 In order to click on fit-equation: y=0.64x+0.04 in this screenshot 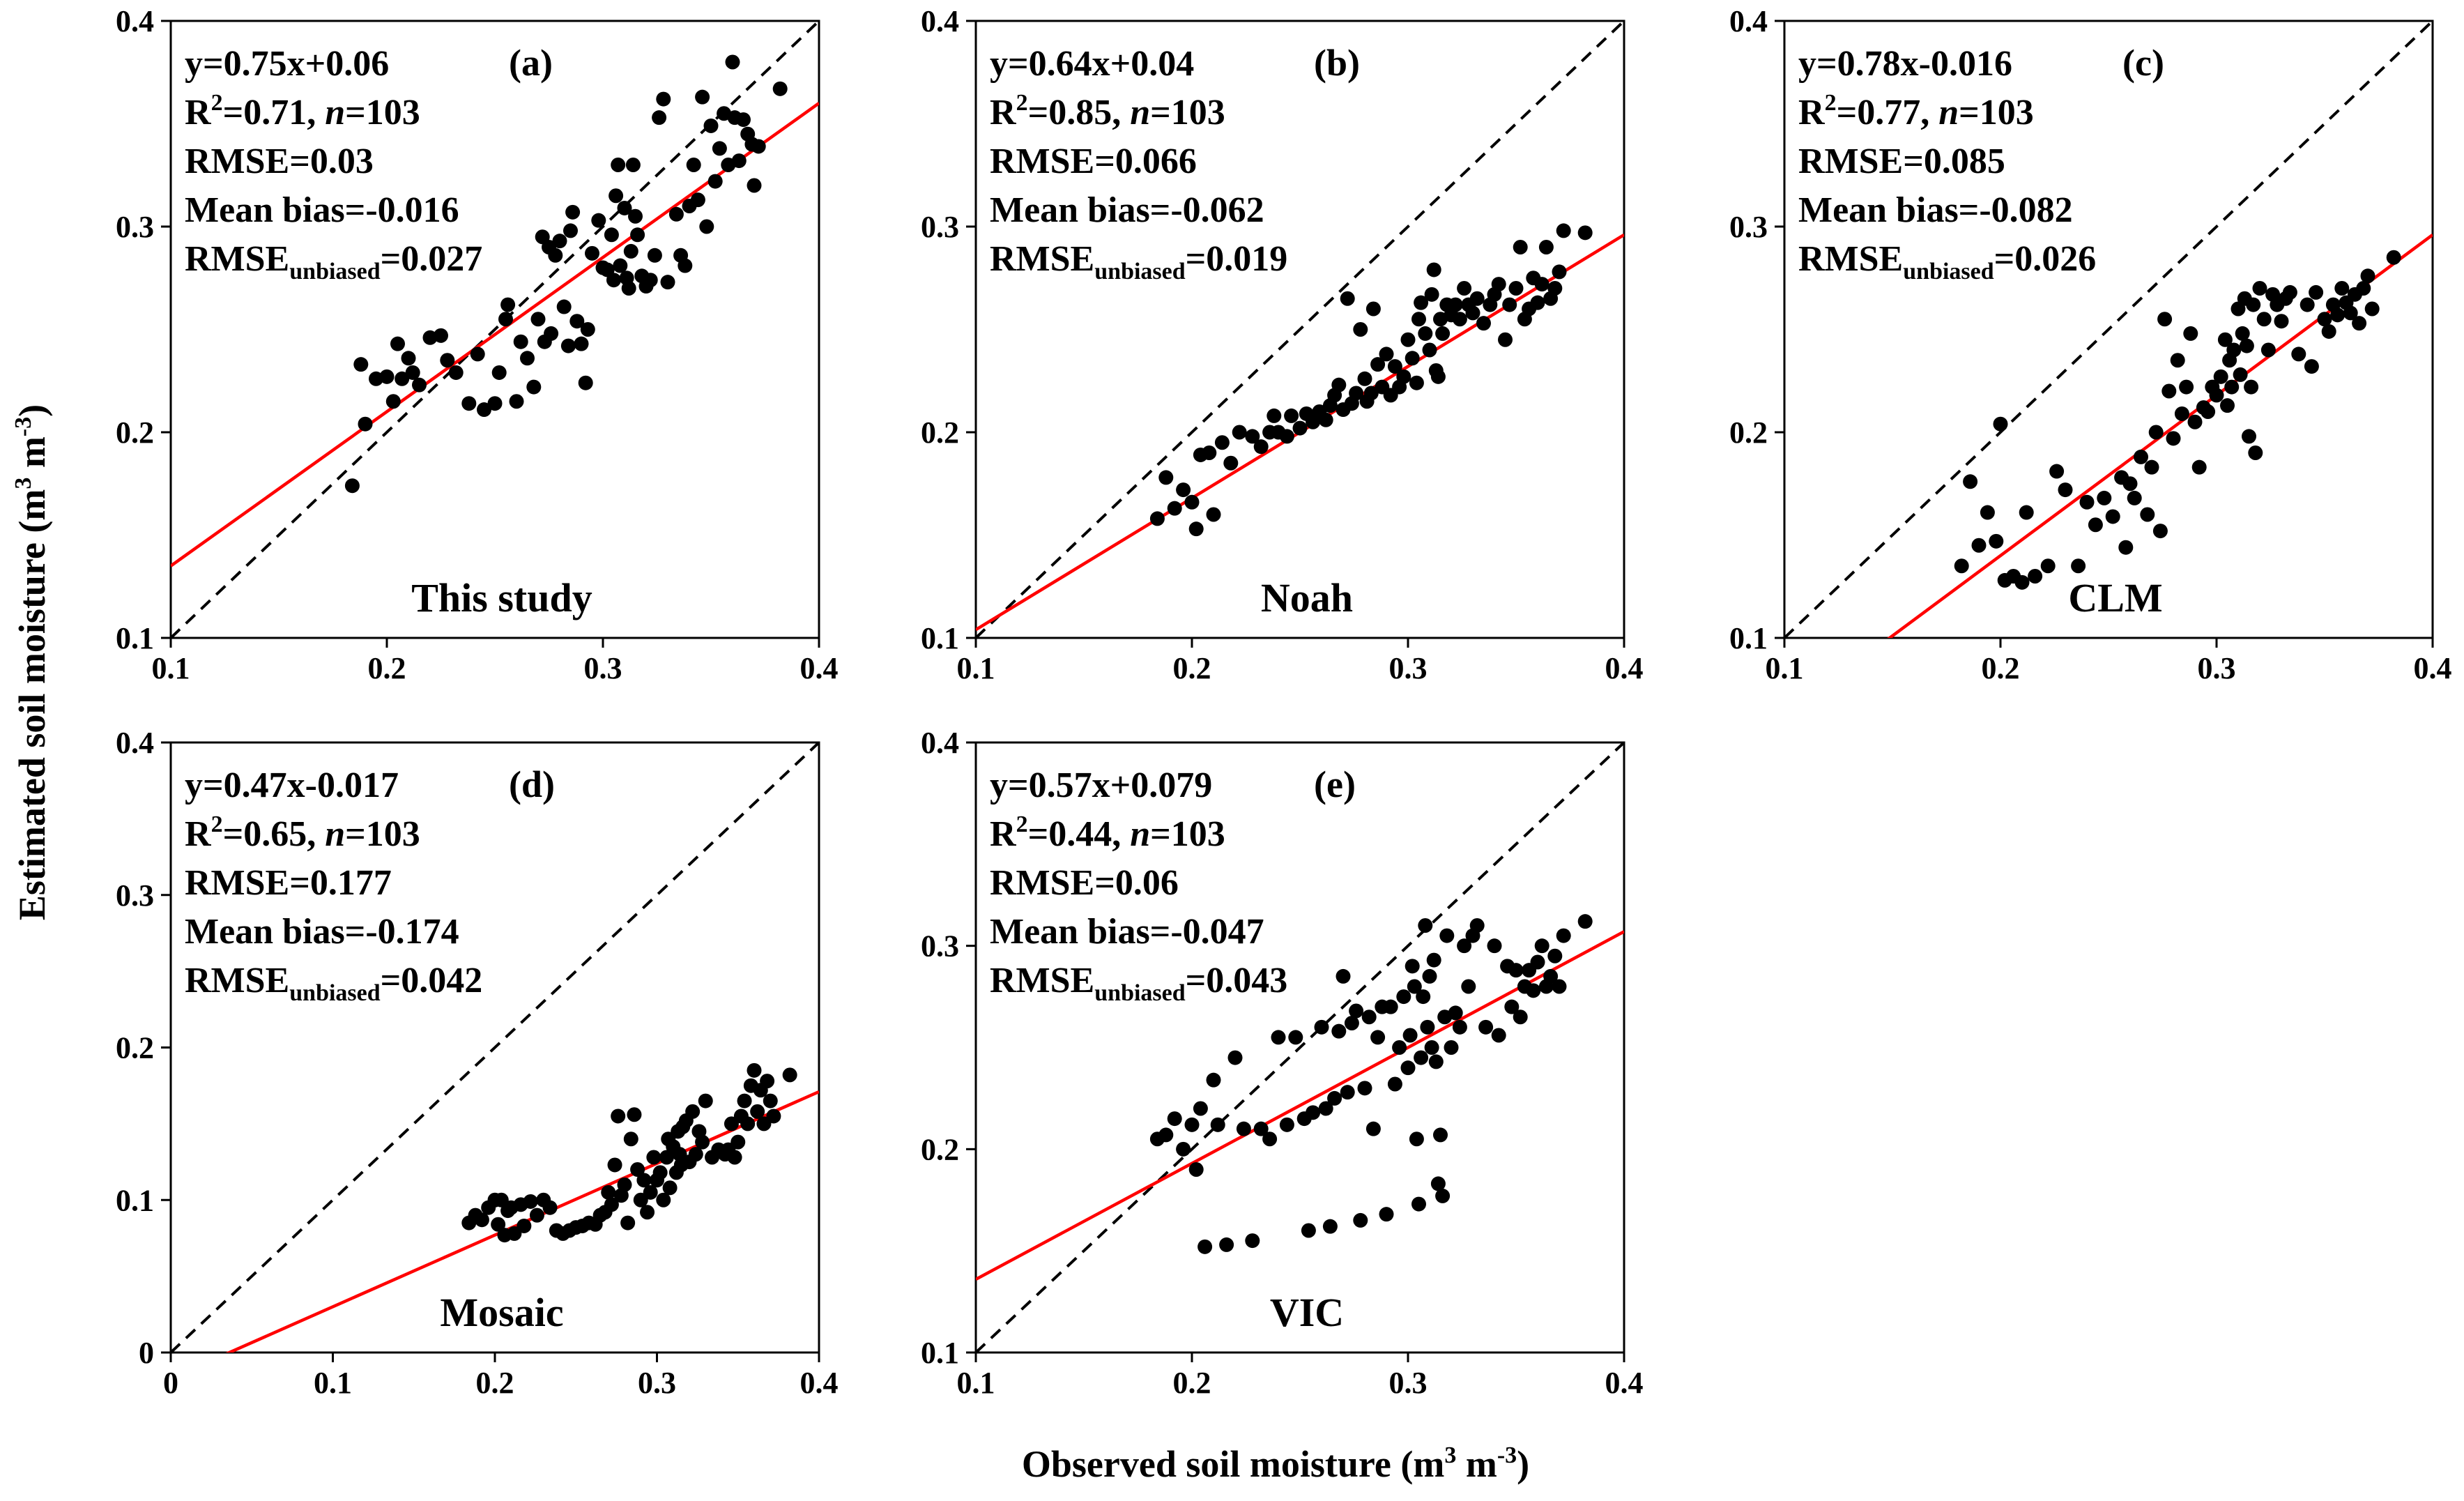, I will do `click(1092, 64)`.